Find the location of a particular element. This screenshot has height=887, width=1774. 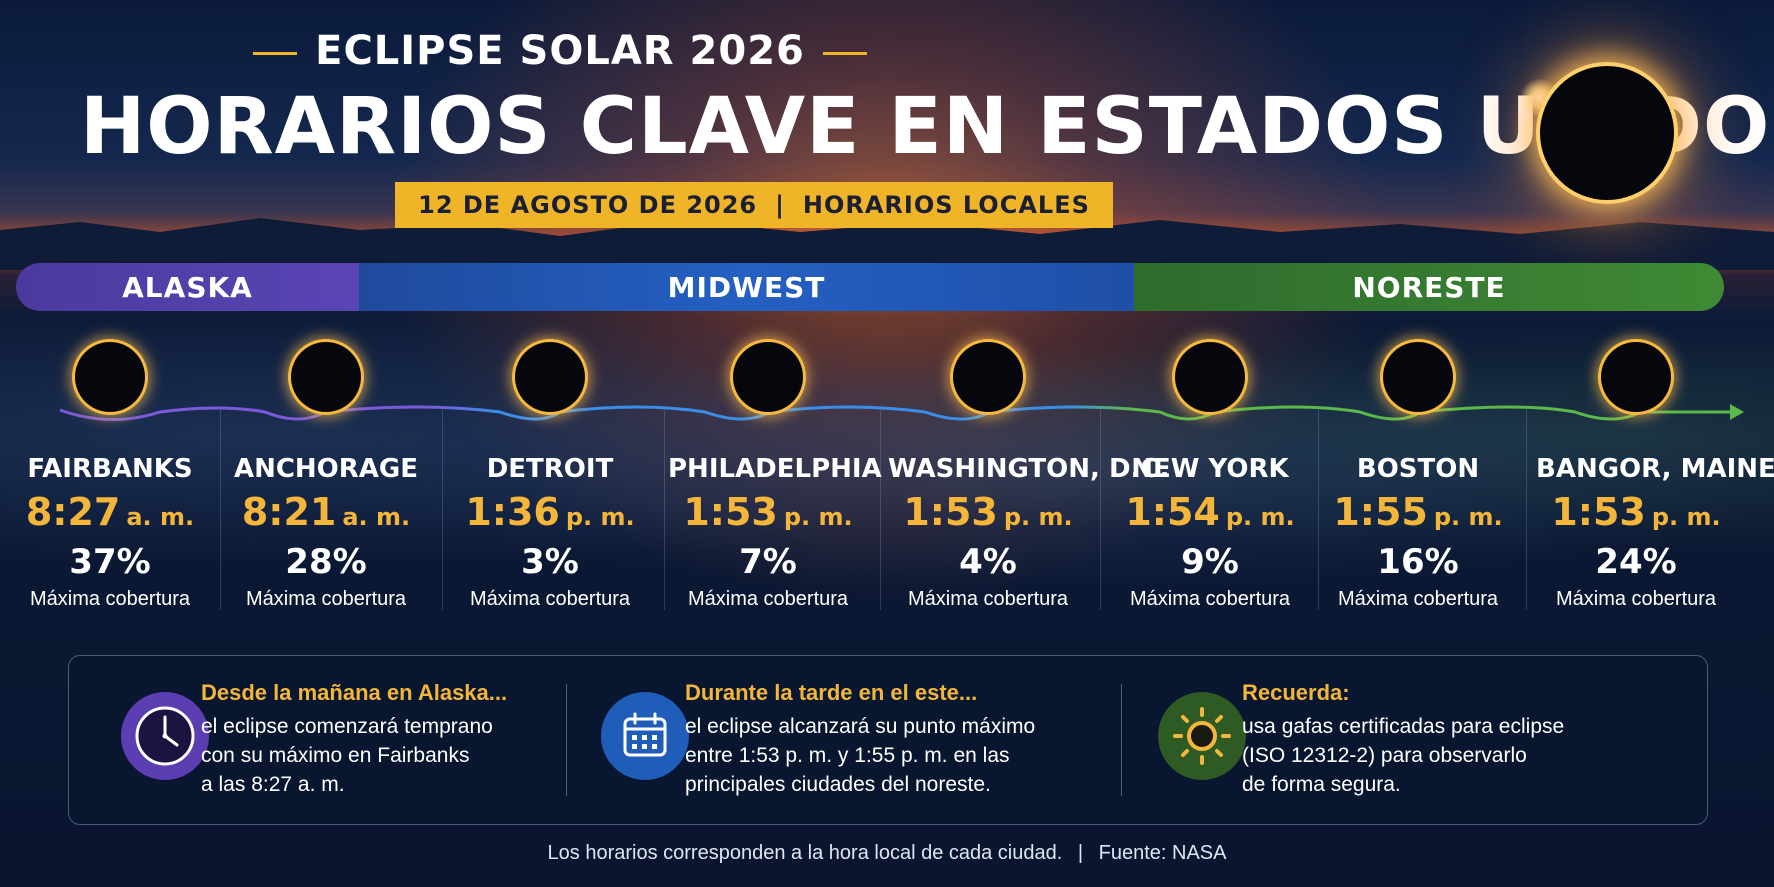

city-name: BOSTON is located at coordinates (1418, 469).